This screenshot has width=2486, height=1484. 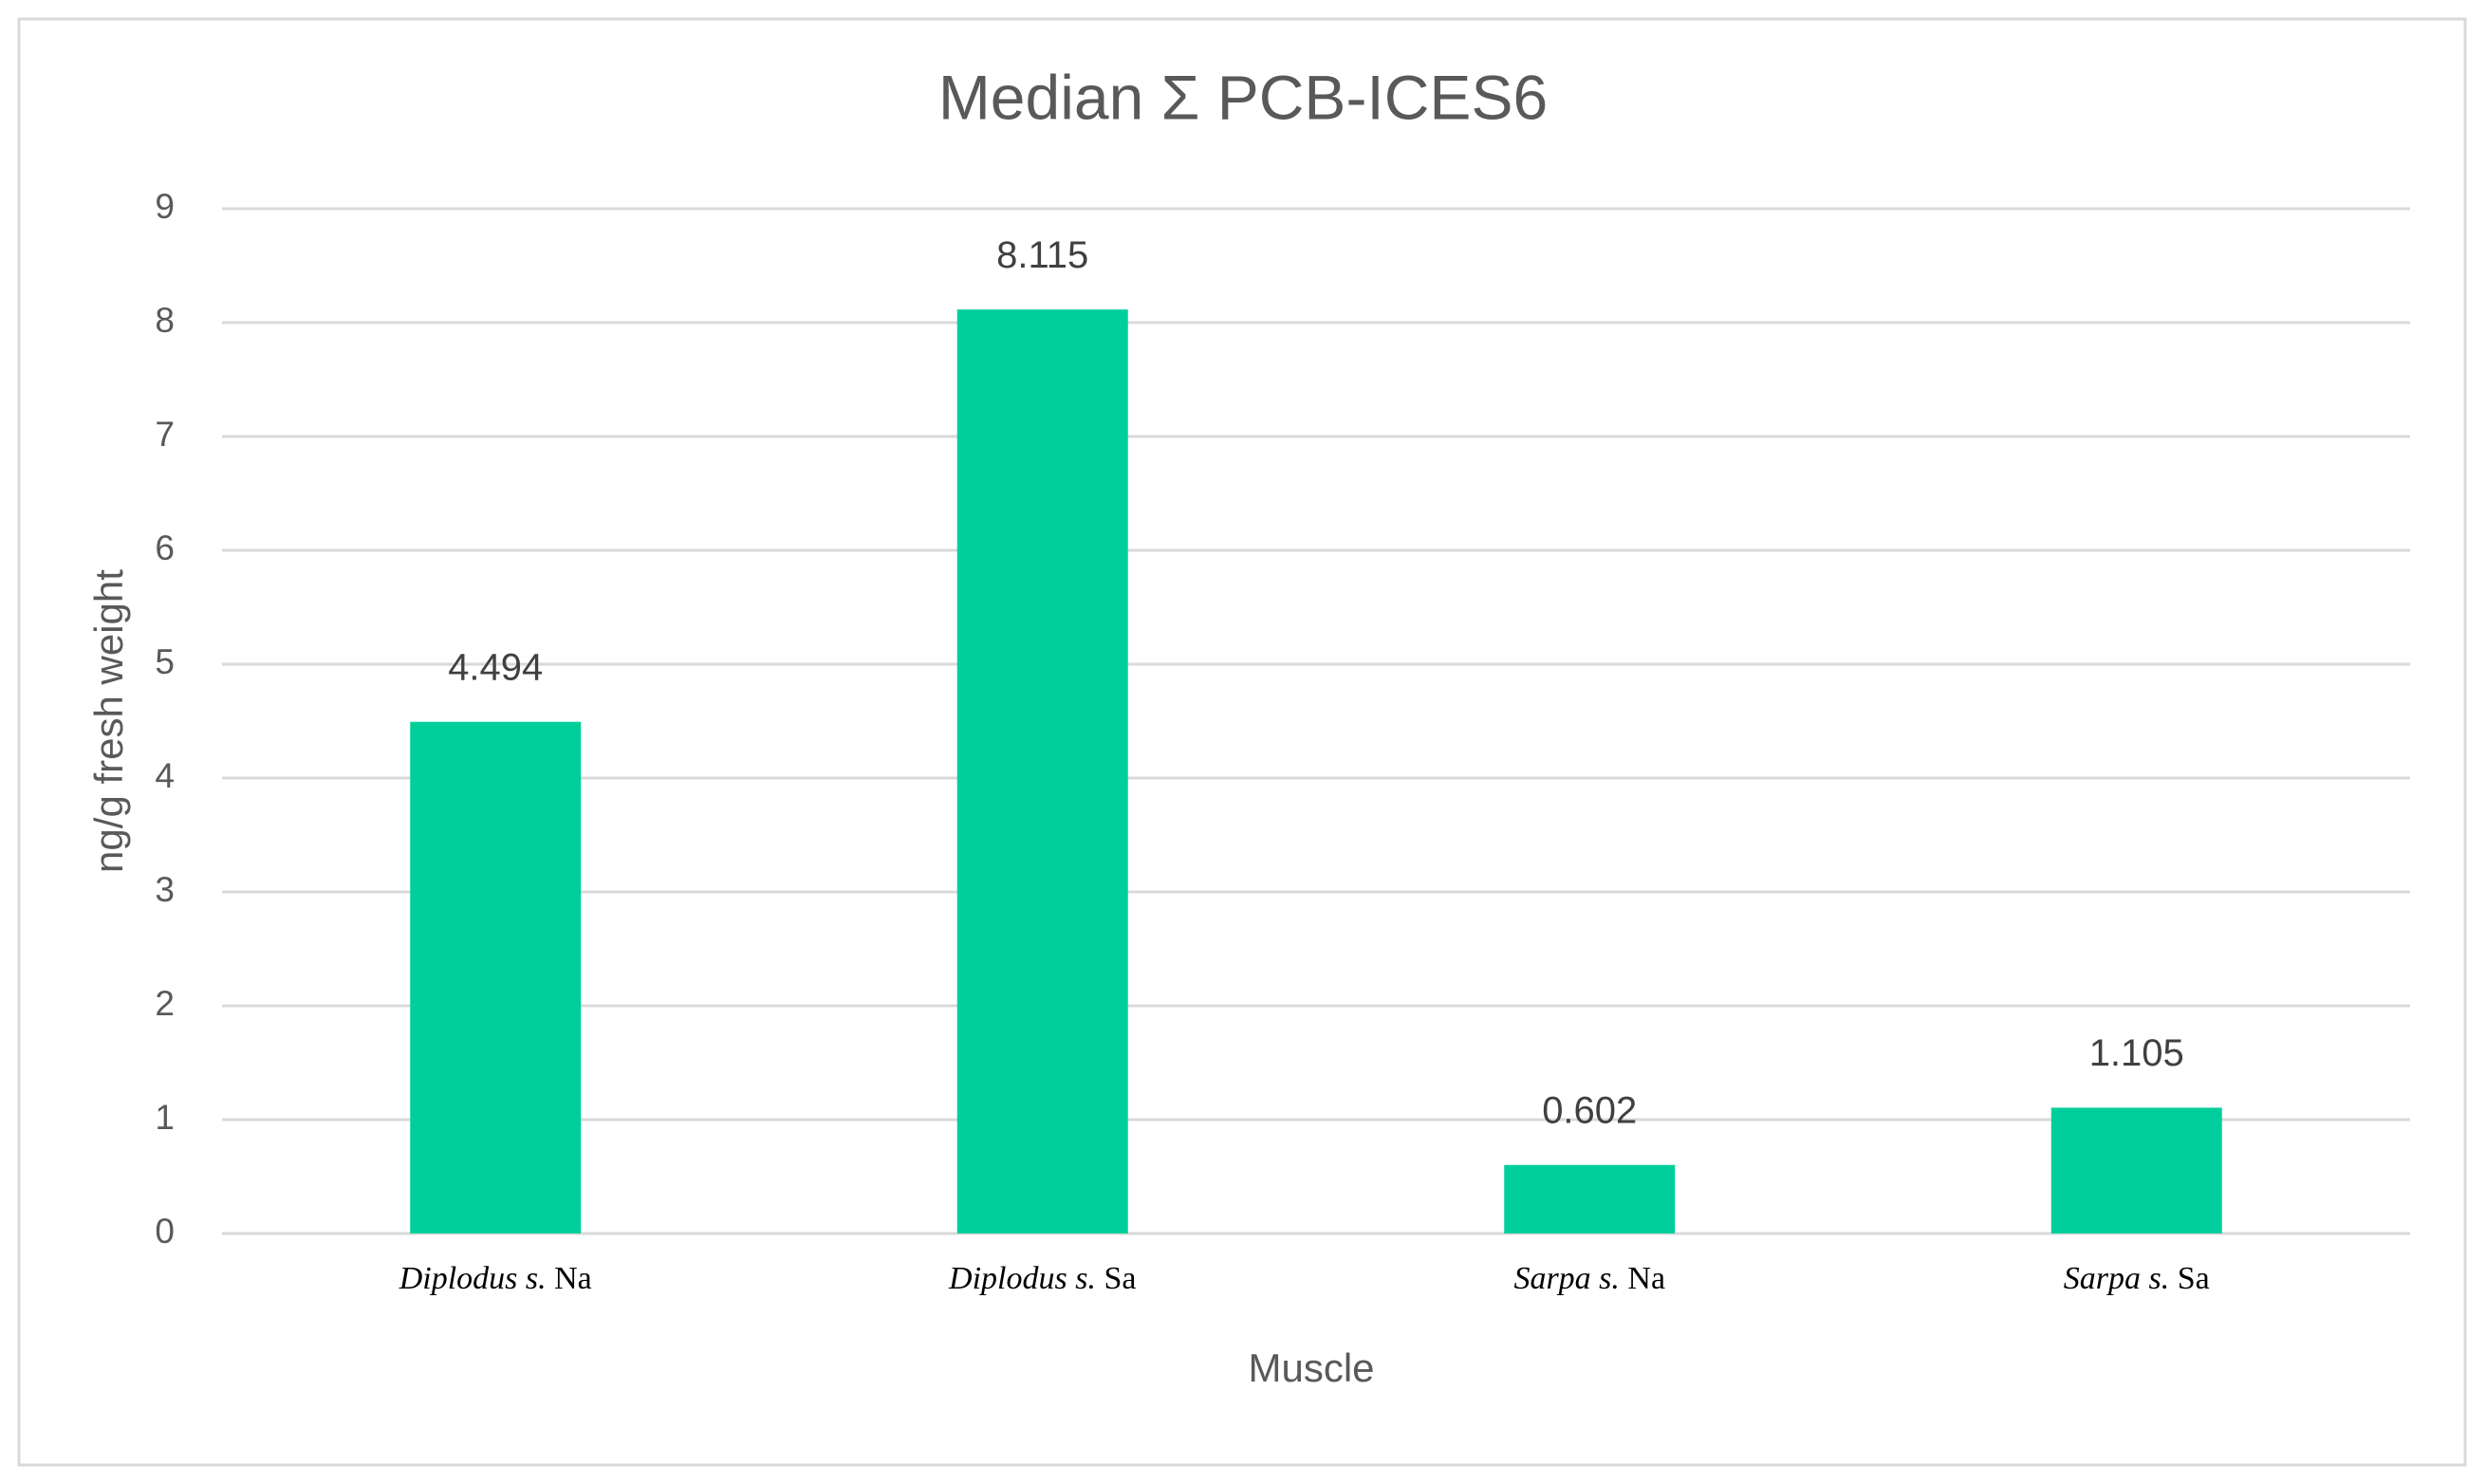 I want to click on y-tick-label: 8, so click(x=165, y=320).